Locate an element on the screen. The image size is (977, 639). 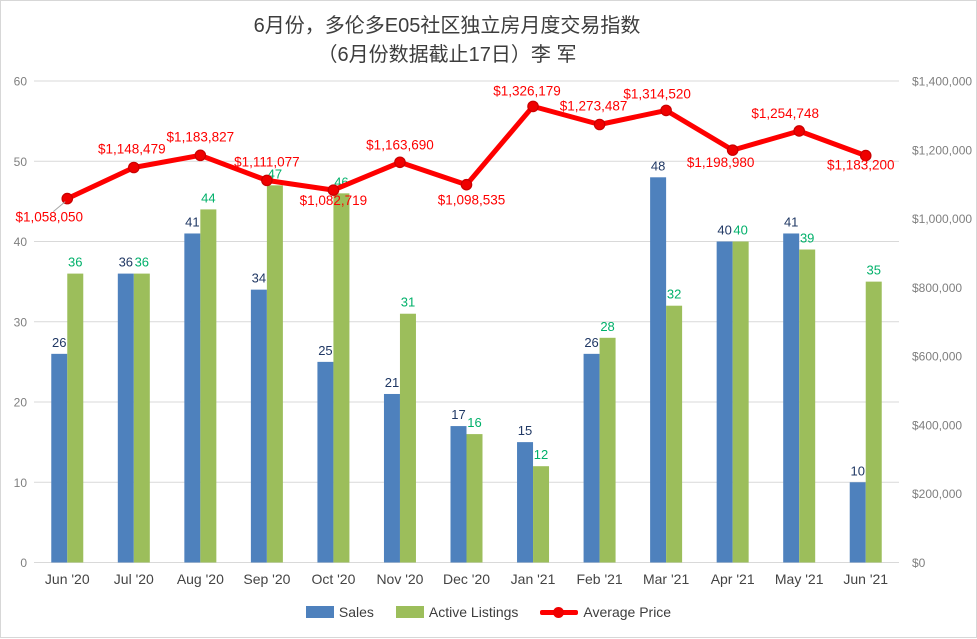
listings-value-label: 35 is located at coordinates (873, 270).